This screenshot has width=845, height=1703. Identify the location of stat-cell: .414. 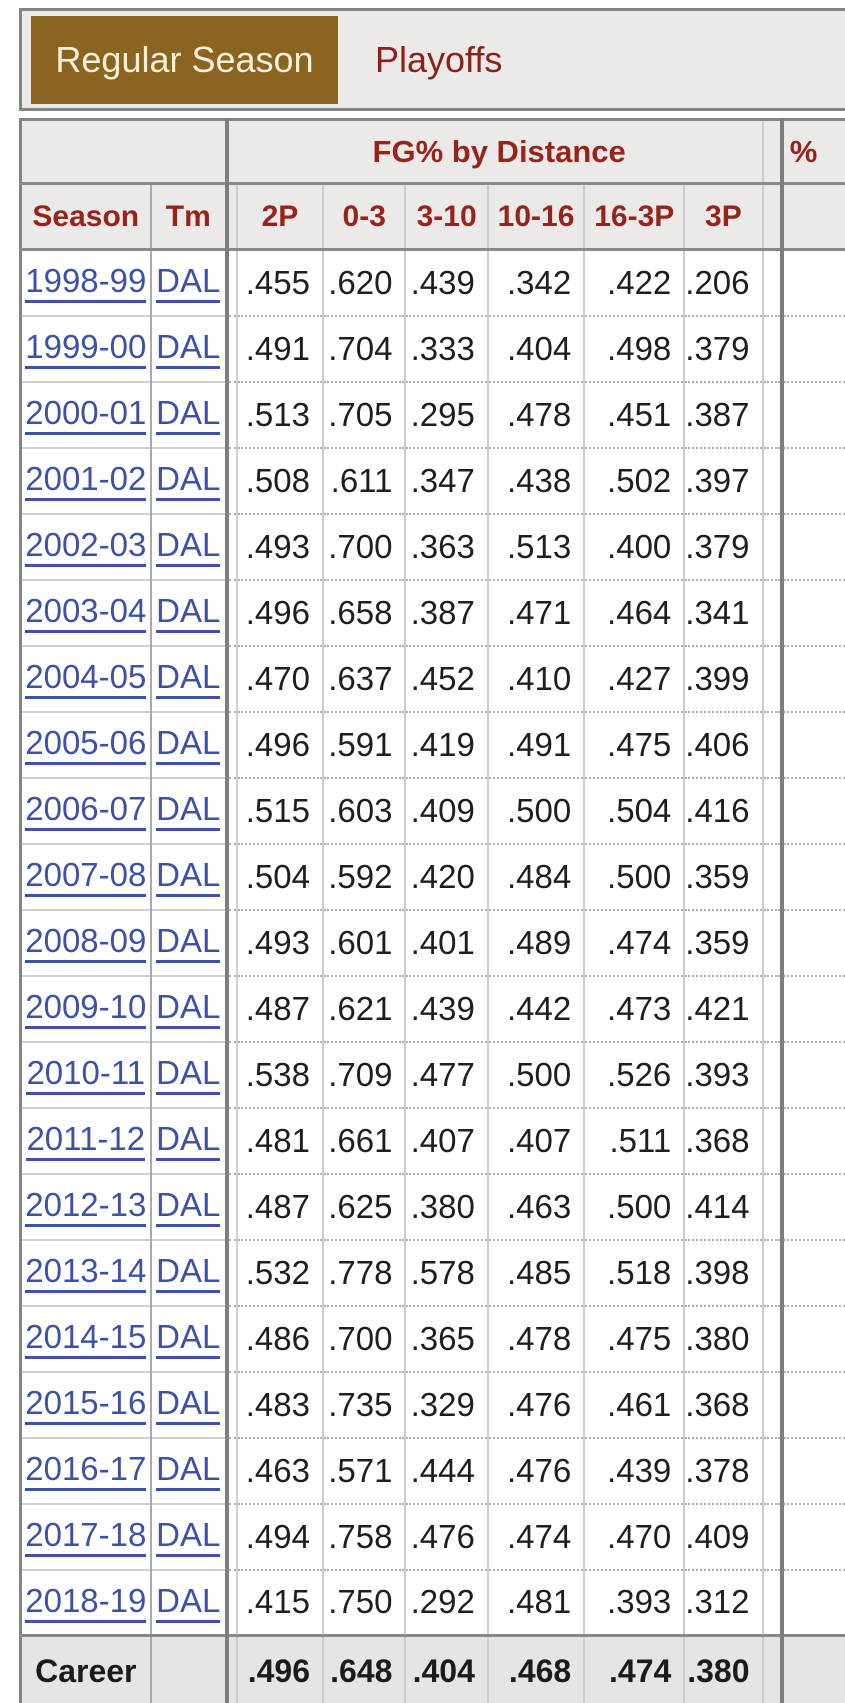
(723, 1206).